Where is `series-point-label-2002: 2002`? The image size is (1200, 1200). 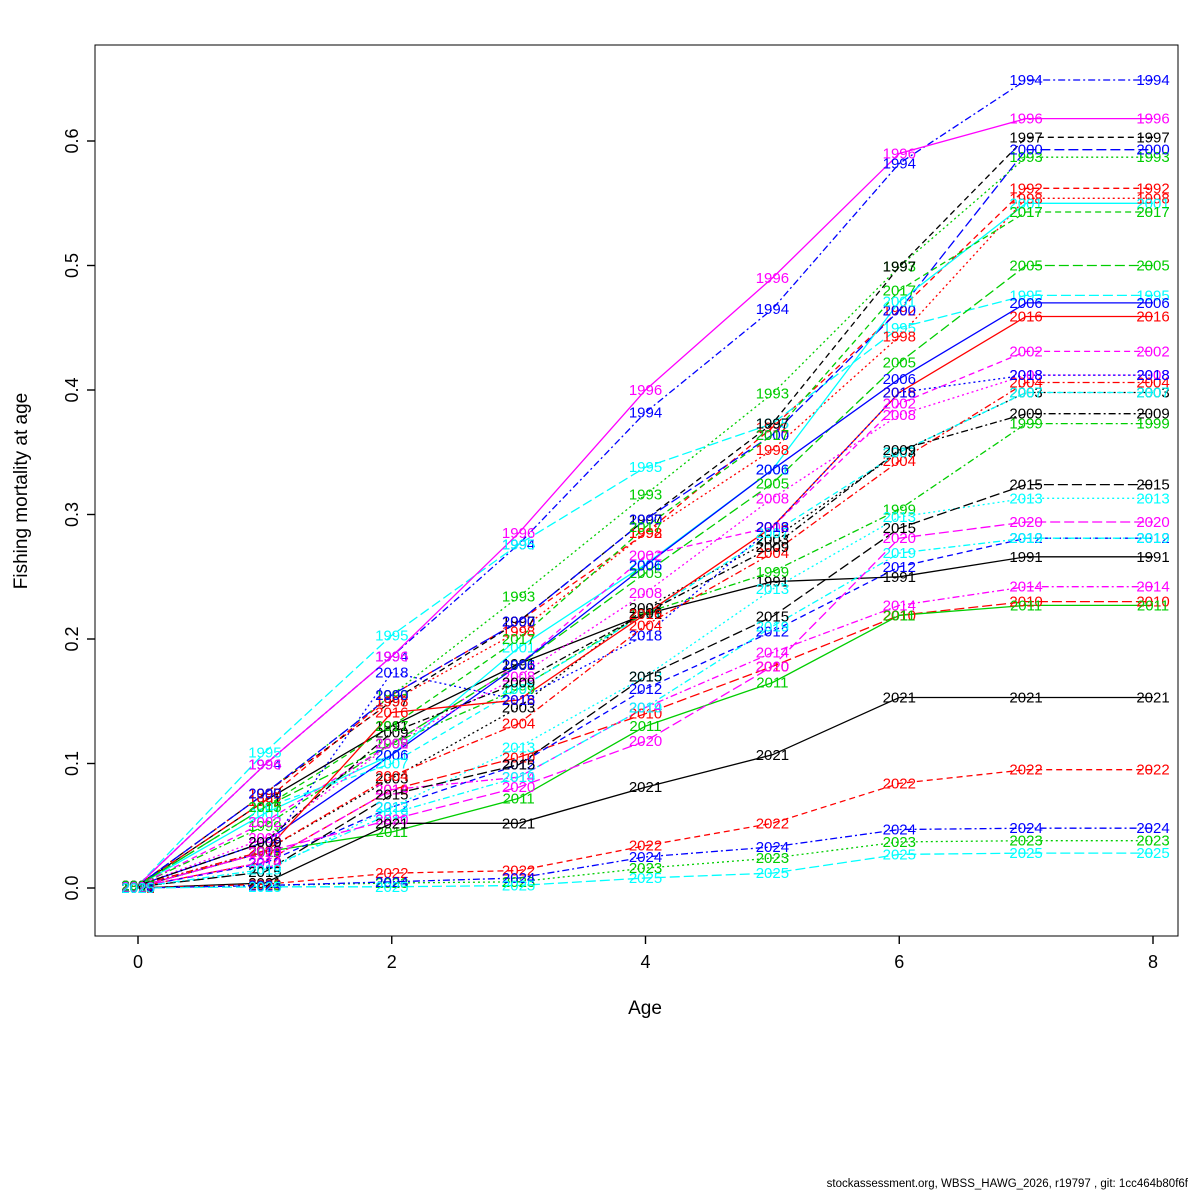
series-point-label-2002: 2002 is located at coordinates (899, 404).